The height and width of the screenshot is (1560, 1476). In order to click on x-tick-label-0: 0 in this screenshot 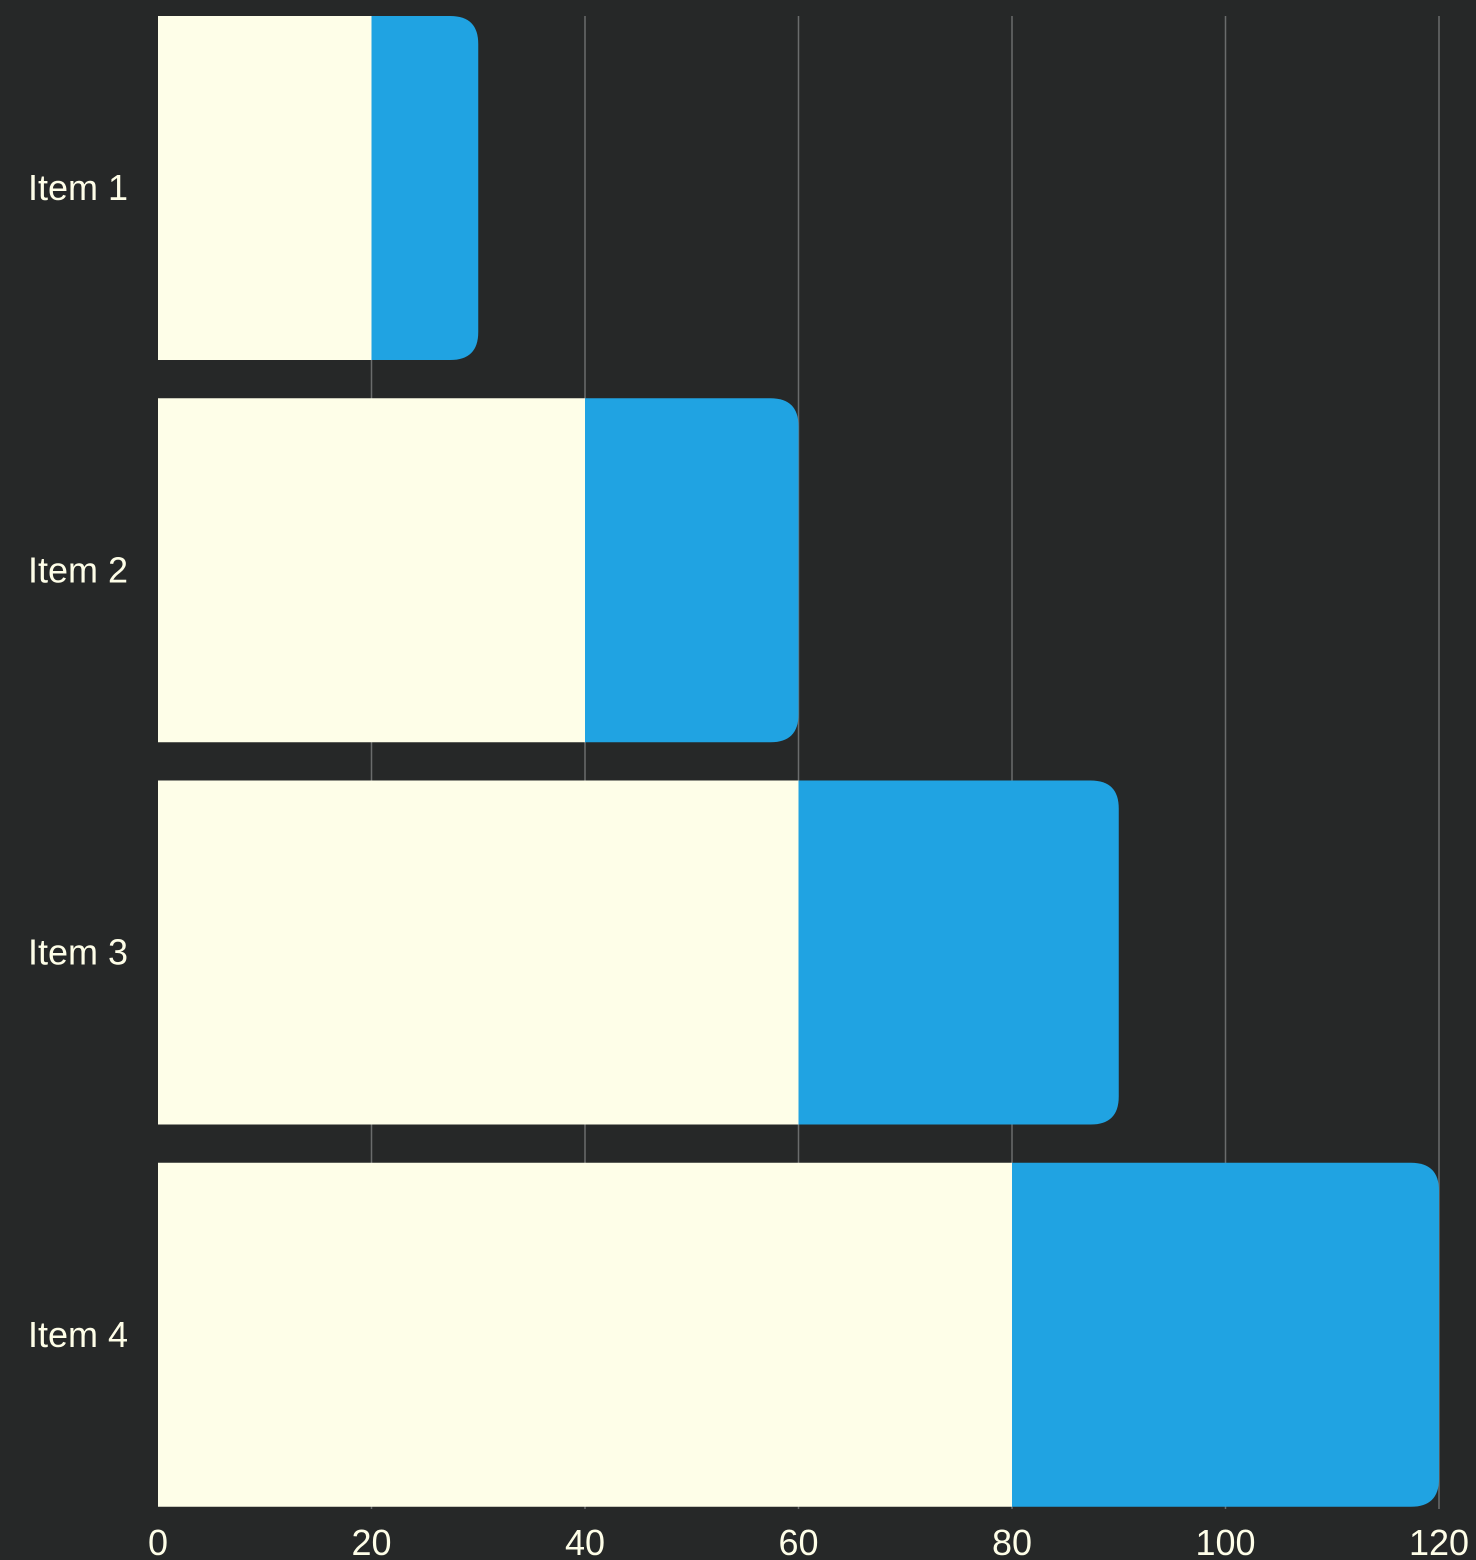, I will do `click(158, 1541)`.